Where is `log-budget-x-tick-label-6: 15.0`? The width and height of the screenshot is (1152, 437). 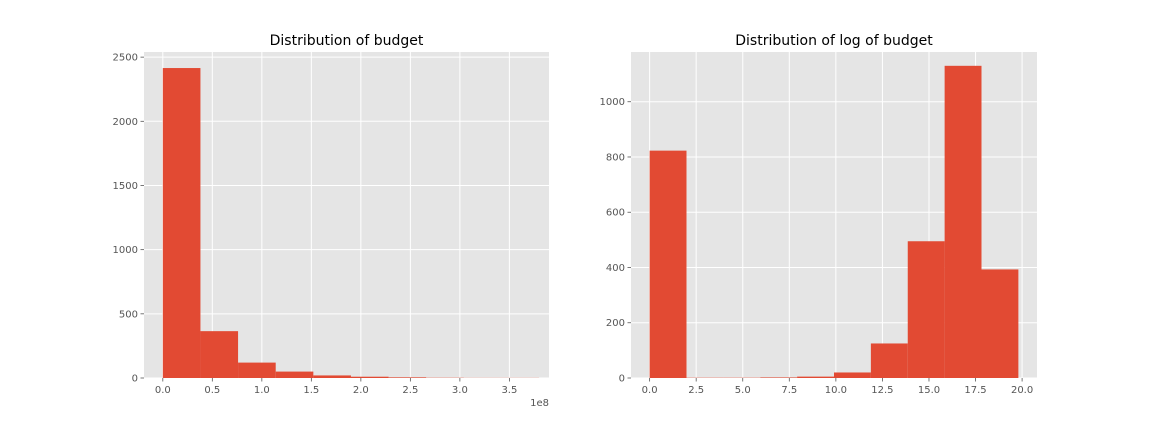
log-budget-x-tick-label-6: 15.0 is located at coordinates (929, 390).